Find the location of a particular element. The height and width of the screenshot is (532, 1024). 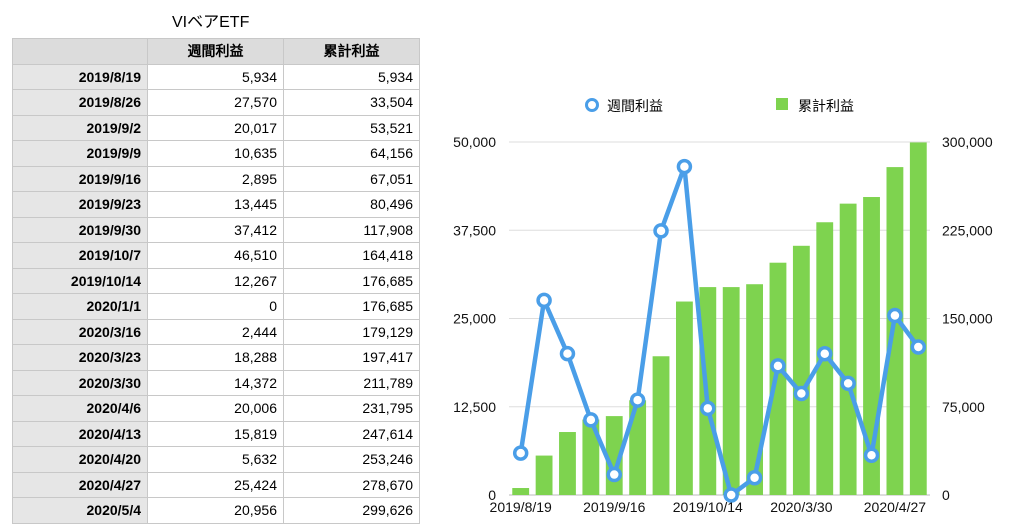

weekly-profit-cell: 27,570 is located at coordinates (215, 102).